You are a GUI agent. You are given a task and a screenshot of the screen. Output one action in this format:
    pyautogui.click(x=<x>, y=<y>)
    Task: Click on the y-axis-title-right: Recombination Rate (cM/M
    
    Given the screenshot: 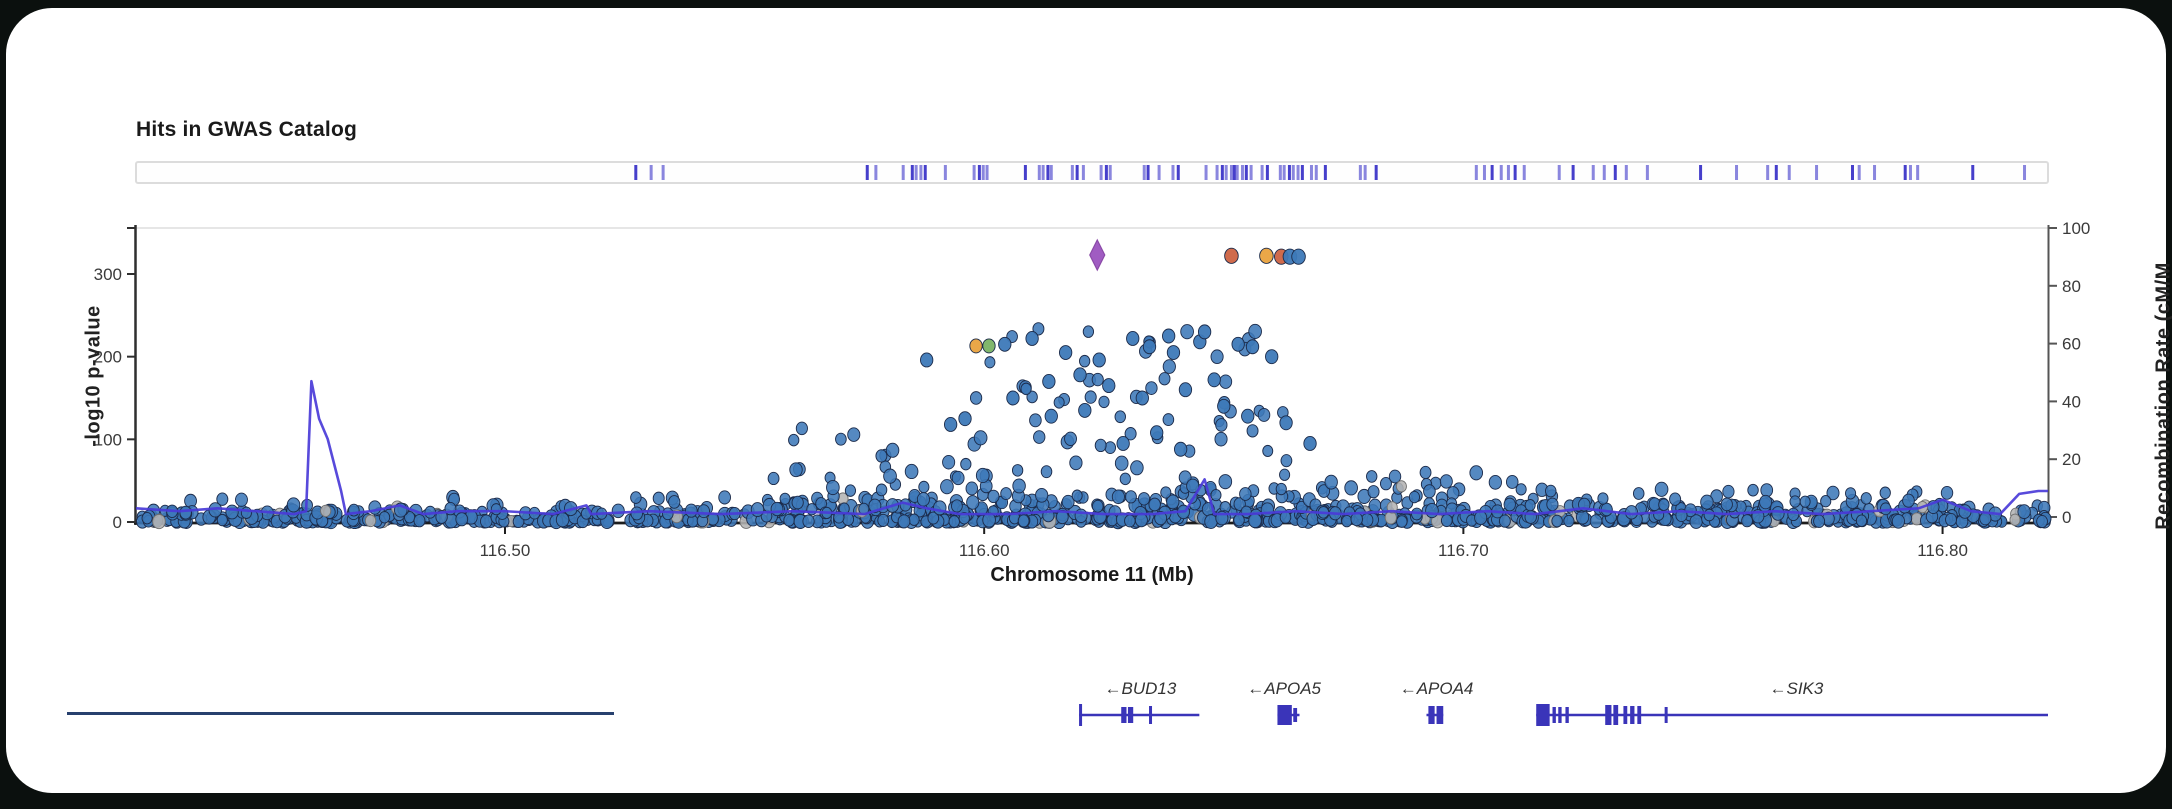 What is the action you would take?
    pyautogui.click(x=2162, y=396)
    